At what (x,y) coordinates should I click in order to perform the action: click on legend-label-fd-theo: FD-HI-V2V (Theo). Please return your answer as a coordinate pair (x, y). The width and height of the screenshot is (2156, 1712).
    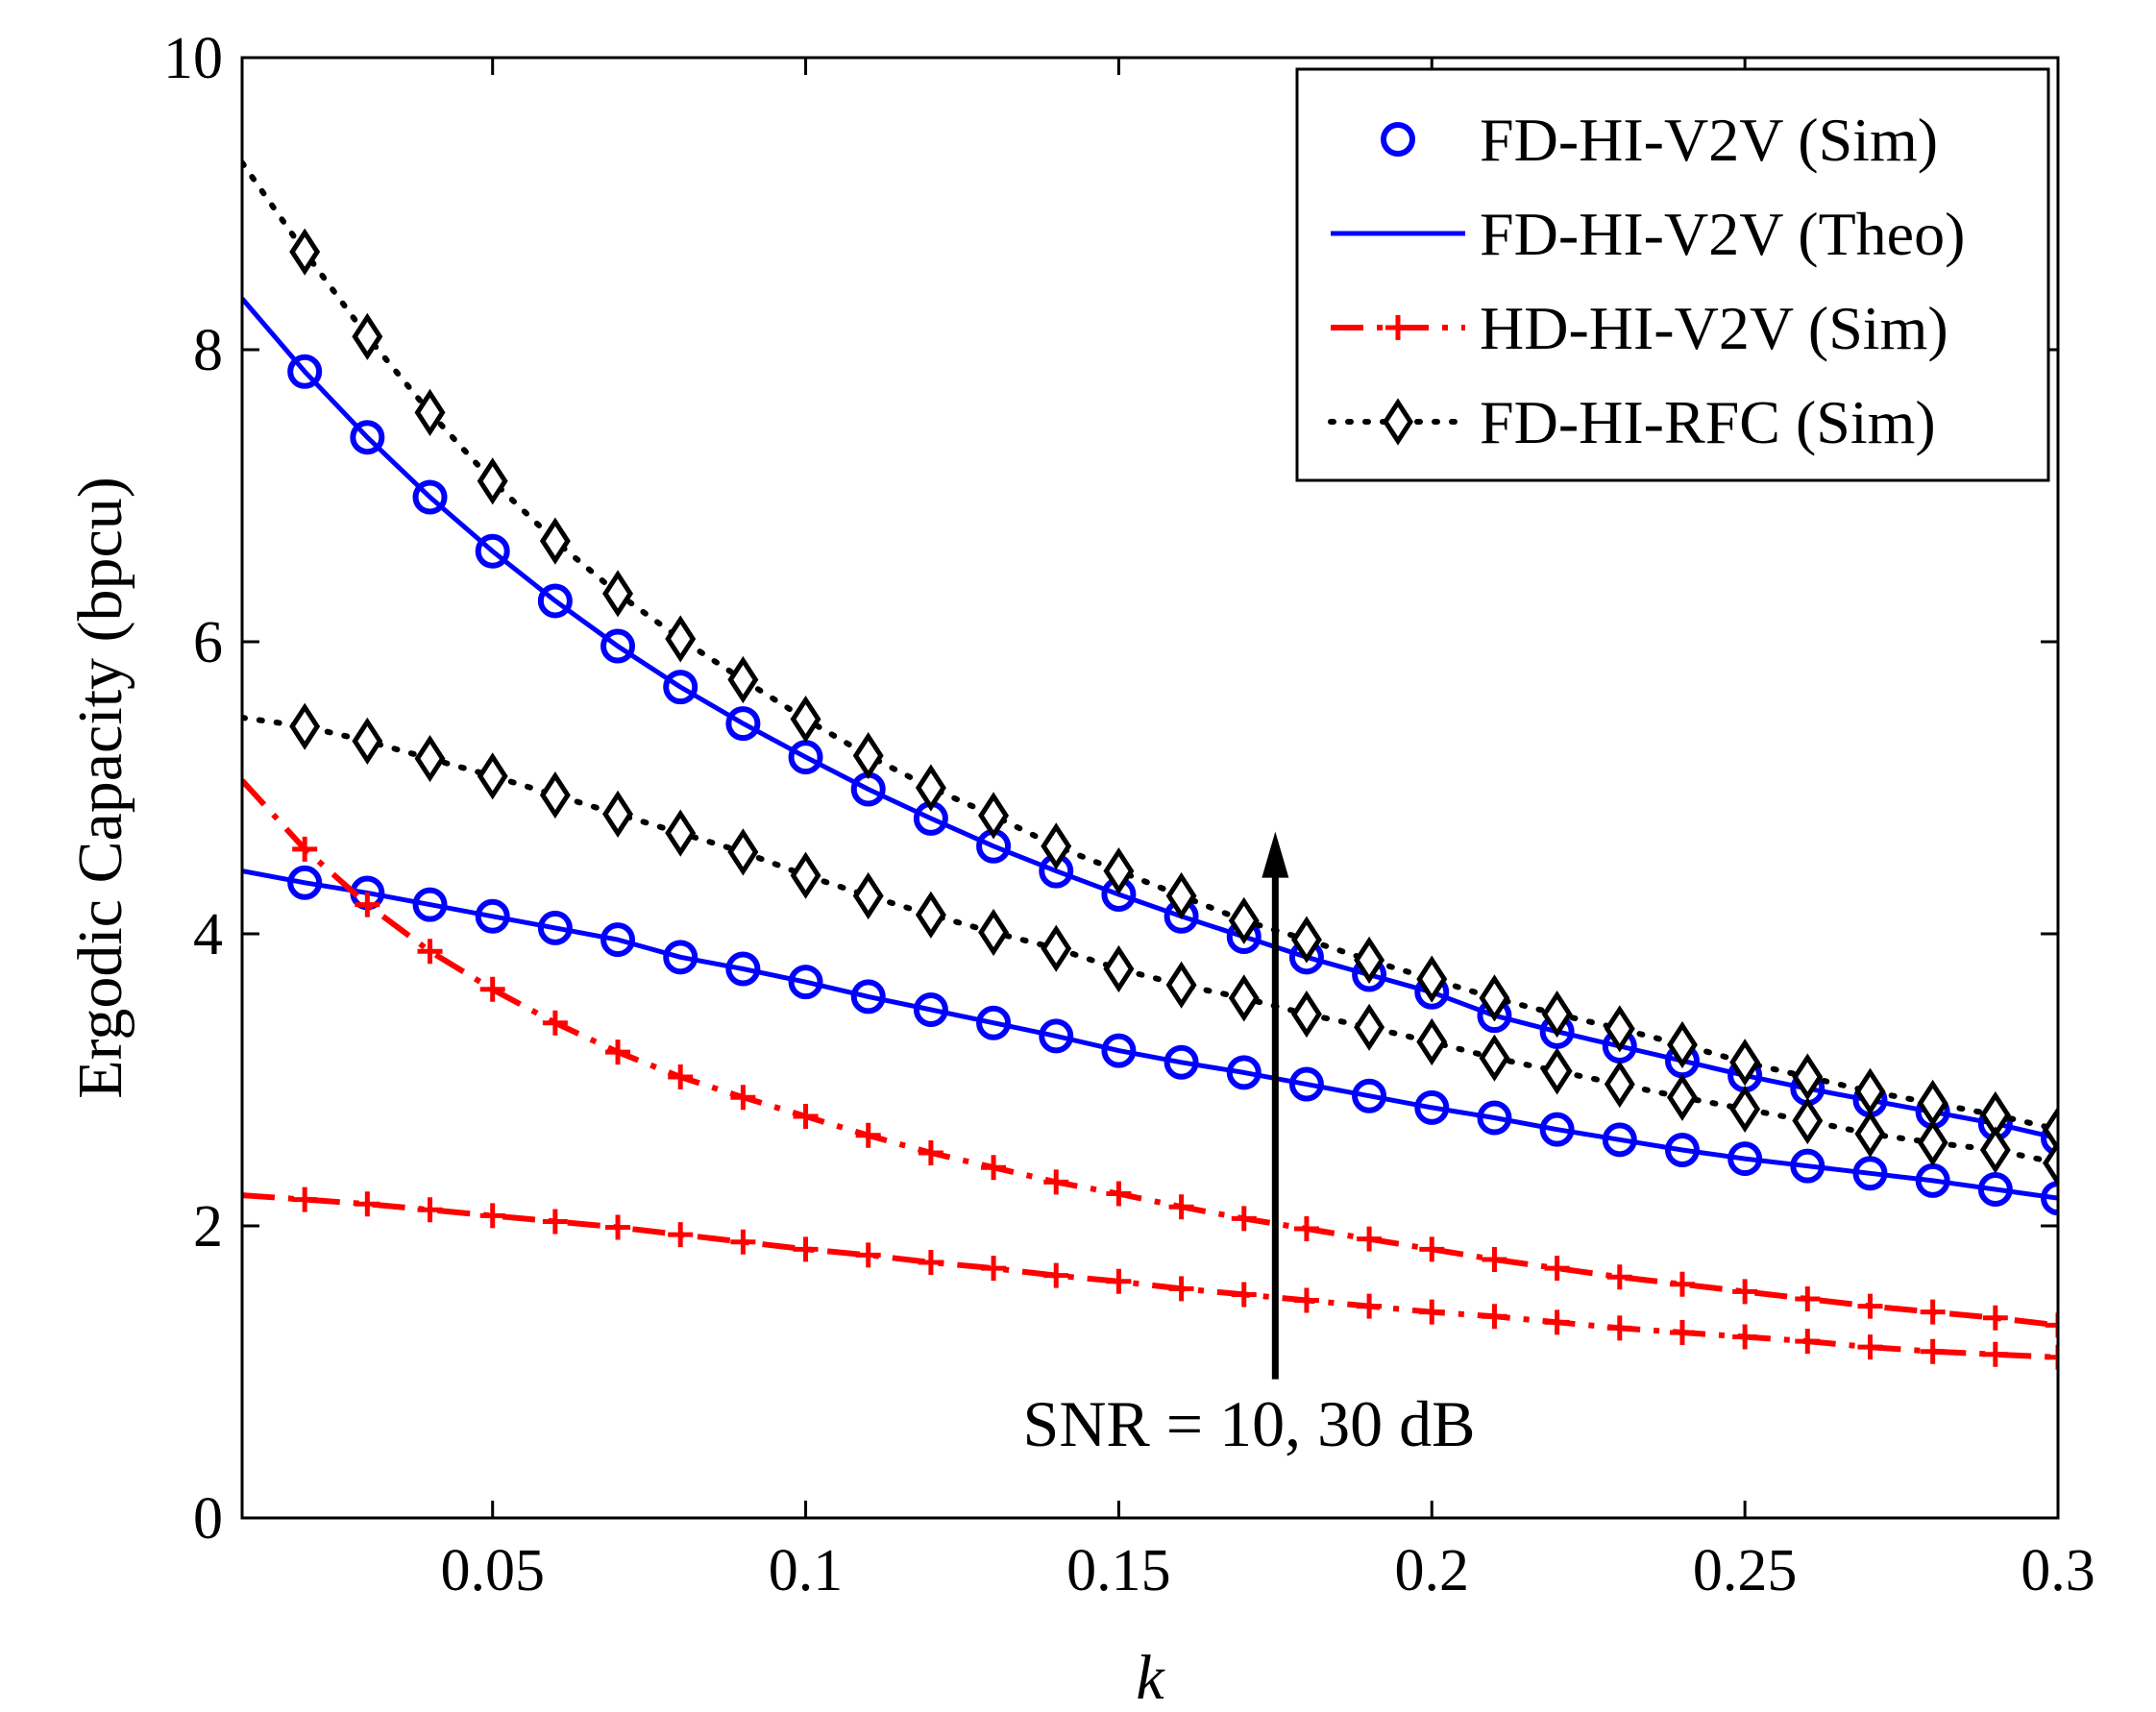
    Looking at the image, I should click on (1723, 234).